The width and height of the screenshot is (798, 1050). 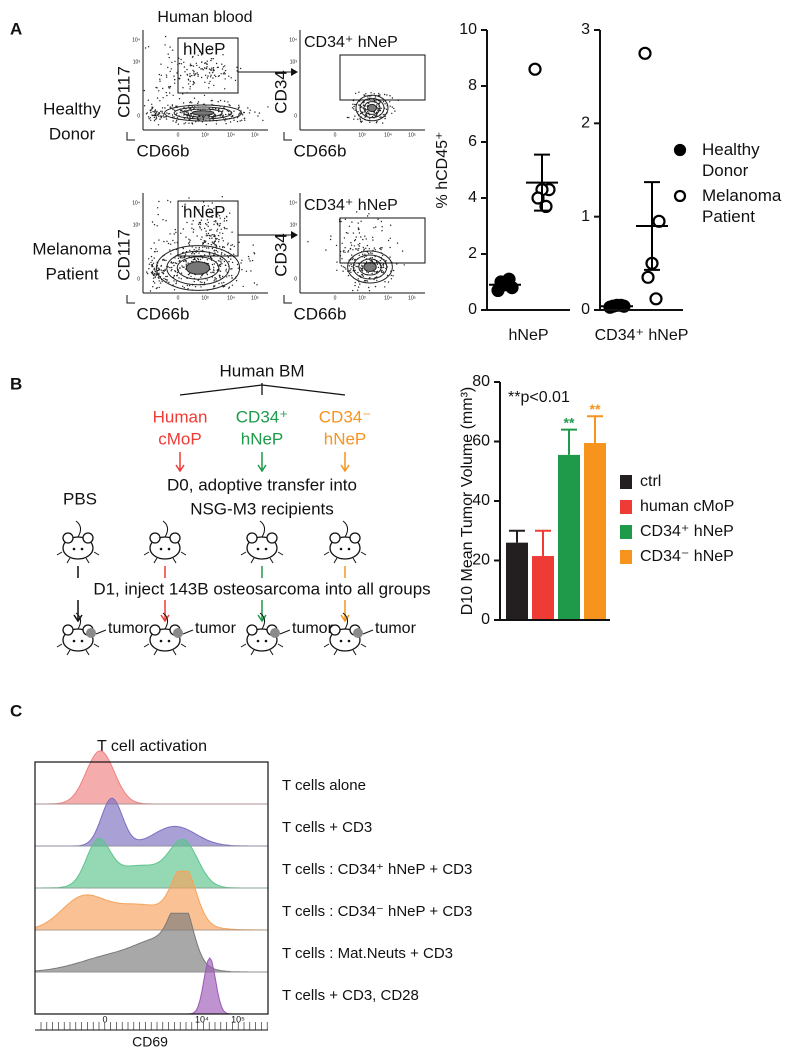 I want to click on histogram-curve, so click(x=151, y=822).